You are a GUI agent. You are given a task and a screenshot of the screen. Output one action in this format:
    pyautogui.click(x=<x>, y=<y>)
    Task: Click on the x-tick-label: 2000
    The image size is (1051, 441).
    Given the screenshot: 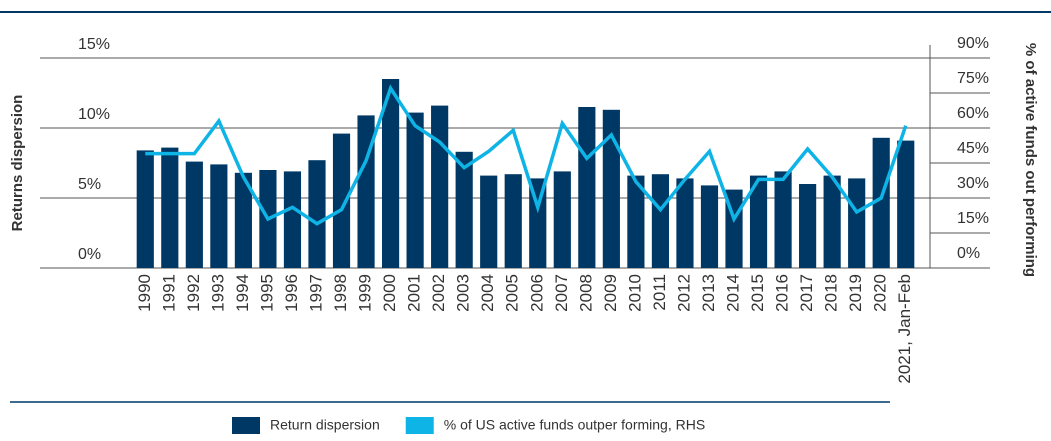 What is the action you would take?
    pyautogui.click(x=389, y=293)
    